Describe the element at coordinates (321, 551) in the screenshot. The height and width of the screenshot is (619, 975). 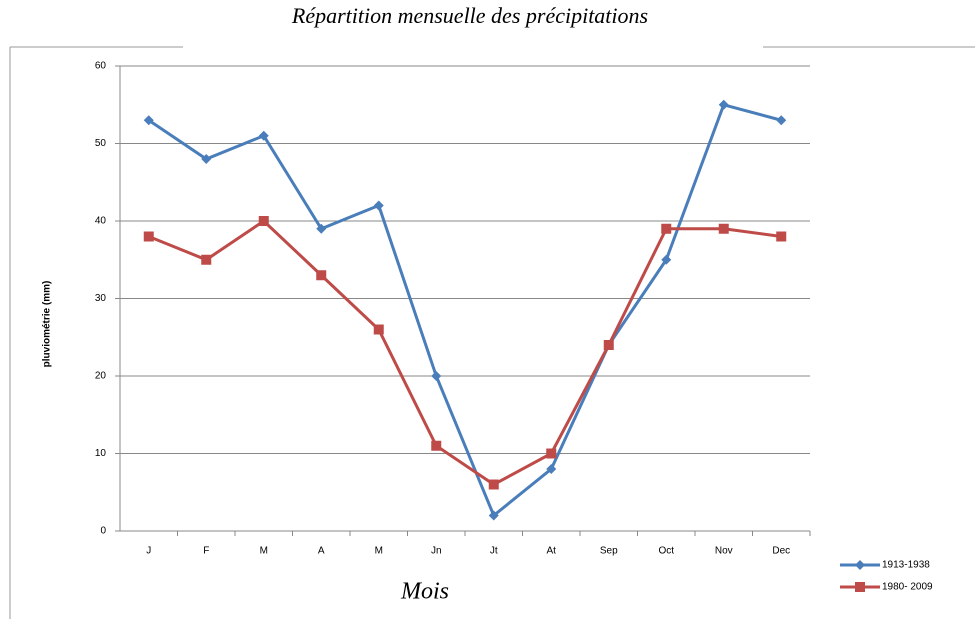
I see `x-tick-label: A` at that location.